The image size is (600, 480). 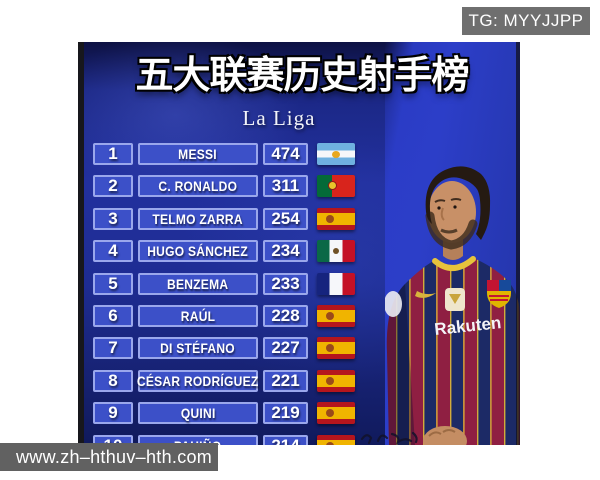 What do you see at coordinates (285, 348) in the screenshot?
I see `goals-cell: 227` at bounding box center [285, 348].